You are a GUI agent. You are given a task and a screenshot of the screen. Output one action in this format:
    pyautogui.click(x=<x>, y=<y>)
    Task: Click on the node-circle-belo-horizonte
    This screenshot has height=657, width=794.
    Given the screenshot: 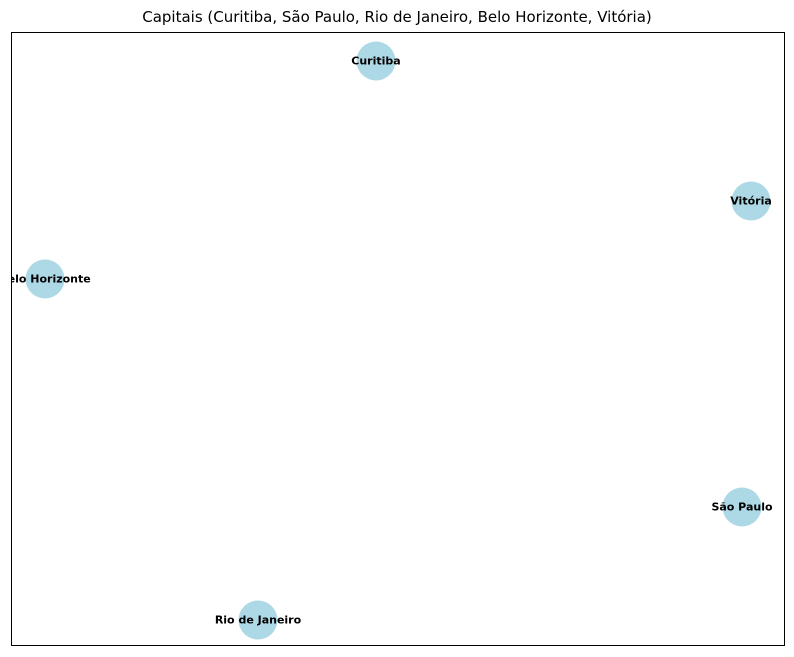 What is the action you would take?
    pyautogui.click(x=45, y=279)
    